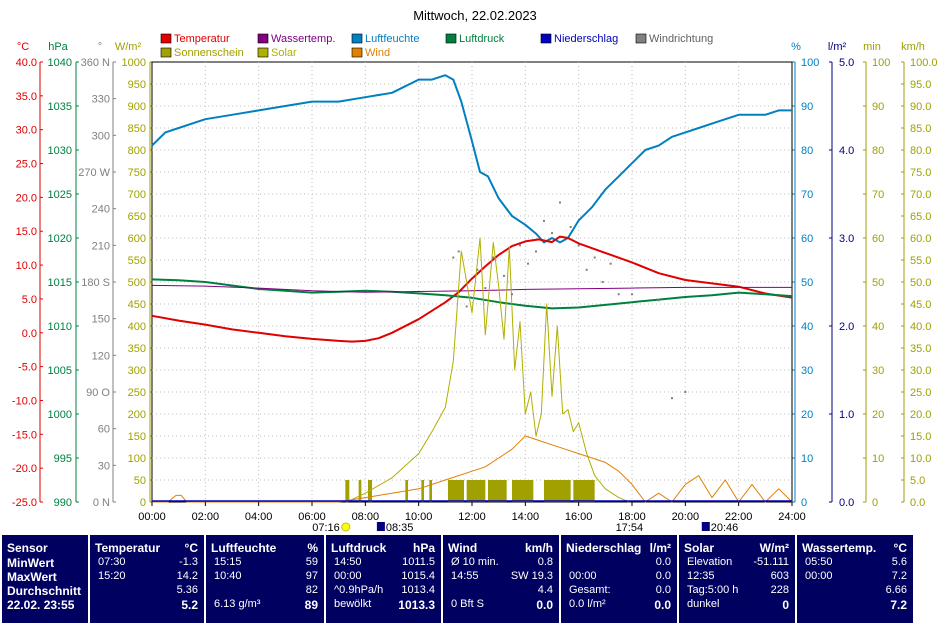 This screenshot has width=950, height=625. I want to click on axis-tick-label: 800, so click(137, 151).